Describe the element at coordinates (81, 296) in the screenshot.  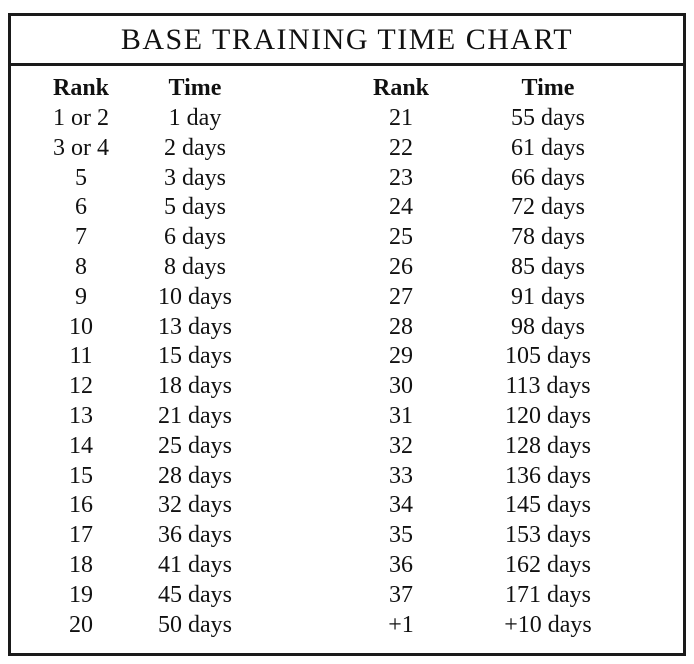
I see `left-rank-cell: 9` at that location.